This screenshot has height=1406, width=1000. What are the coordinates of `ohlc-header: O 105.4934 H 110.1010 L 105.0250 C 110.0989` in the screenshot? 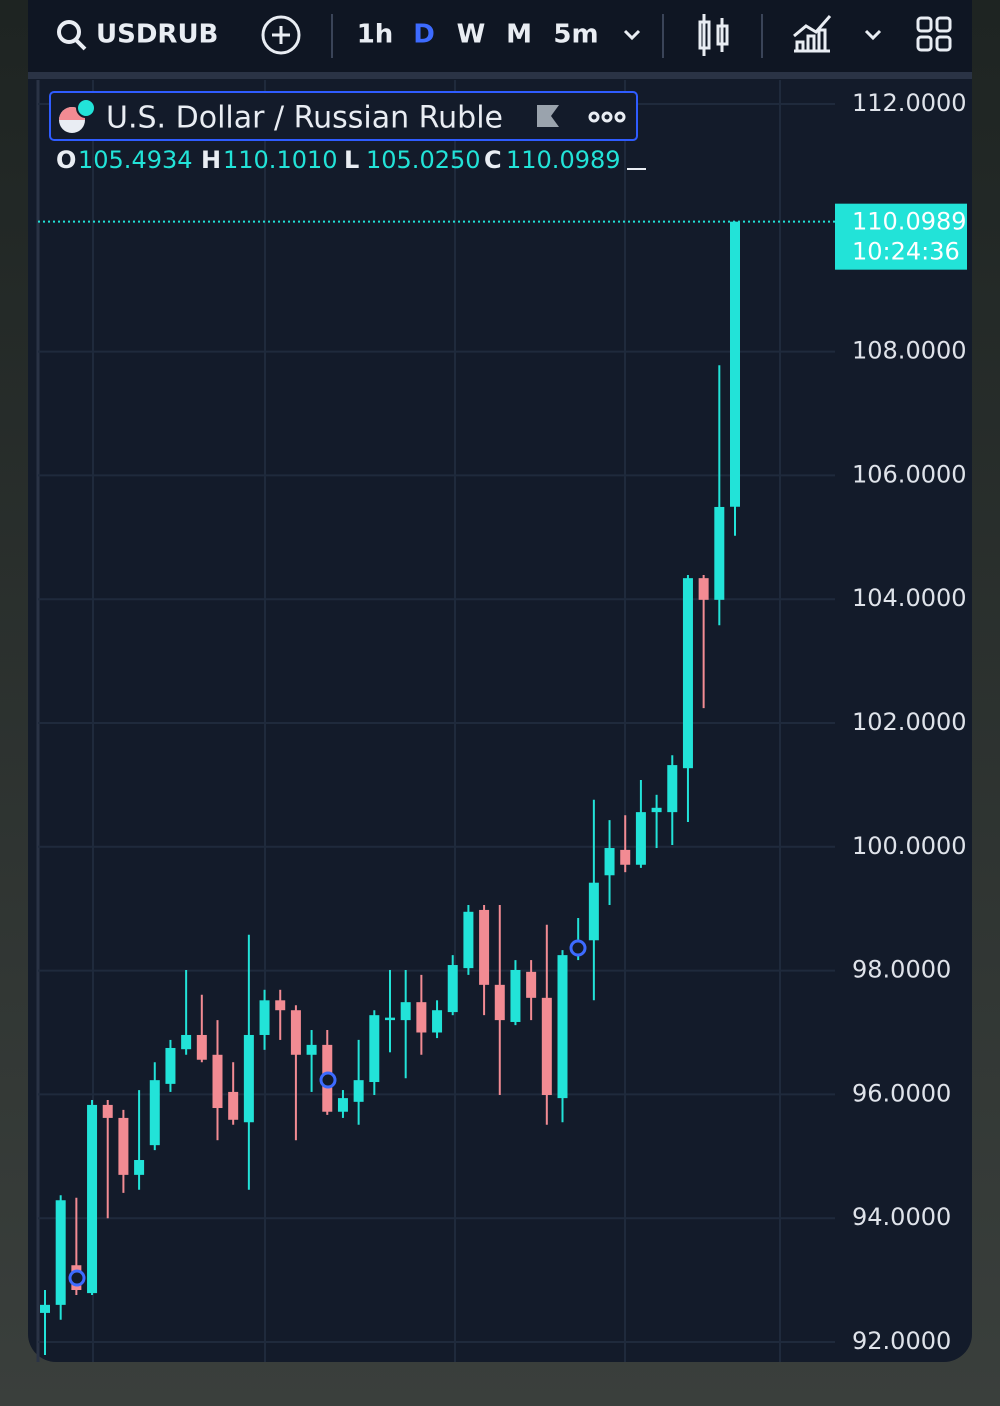 It's located at (338, 160).